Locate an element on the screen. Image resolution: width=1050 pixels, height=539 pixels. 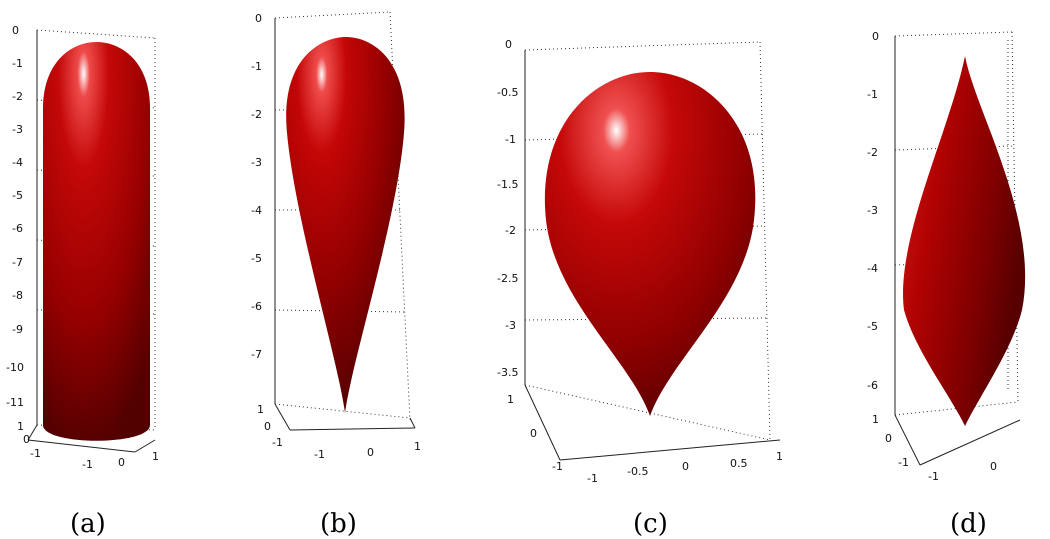
panel-d-x-ticks: -1 0 is located at coordinates (962, 471).